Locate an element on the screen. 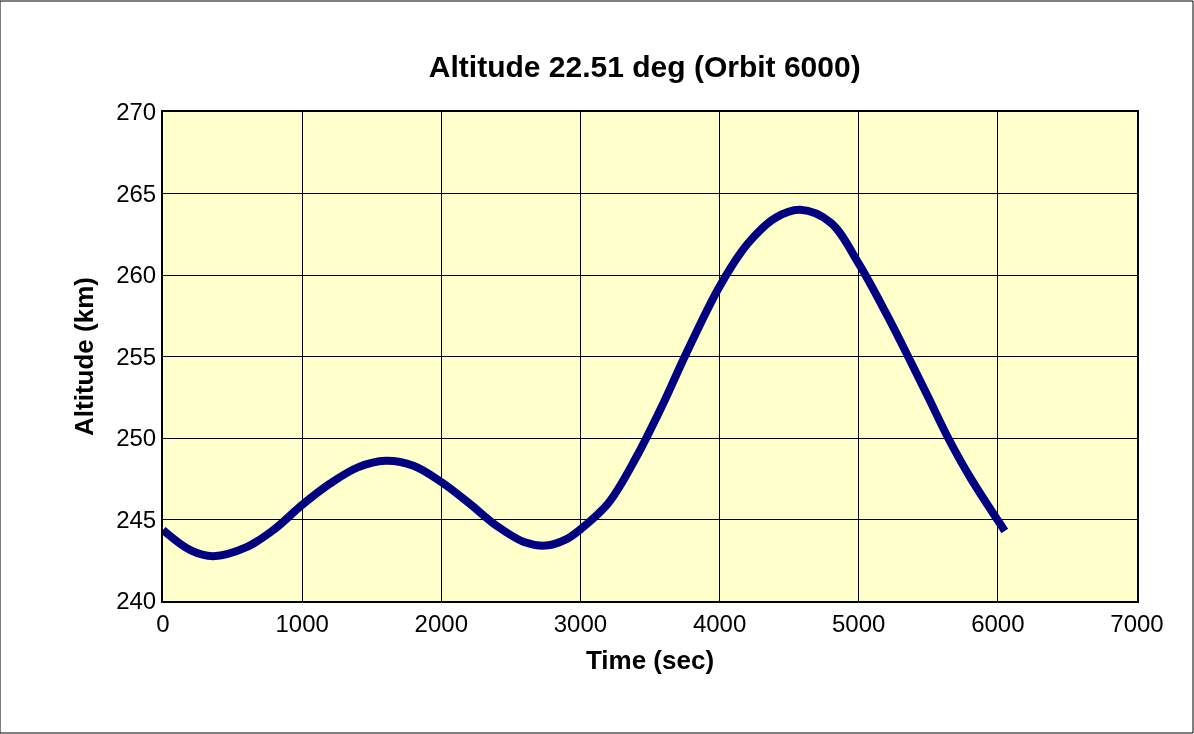  y-tick-label: 250 is located at coordinates (136, 438).